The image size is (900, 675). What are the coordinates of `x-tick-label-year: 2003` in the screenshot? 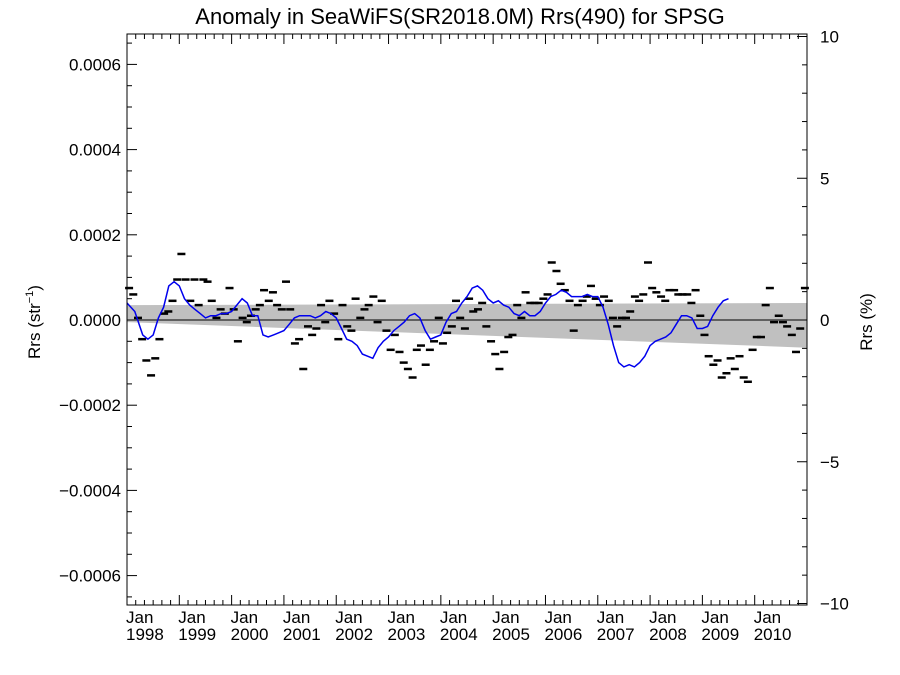 It's located at (407, 634).